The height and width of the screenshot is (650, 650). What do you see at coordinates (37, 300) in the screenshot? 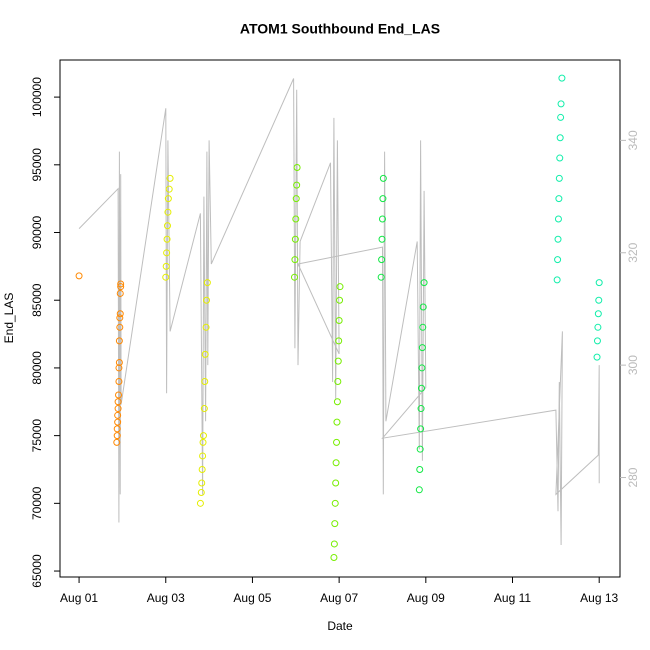
I see `y-tick-label: 85000` at bounding box center [37, 300].